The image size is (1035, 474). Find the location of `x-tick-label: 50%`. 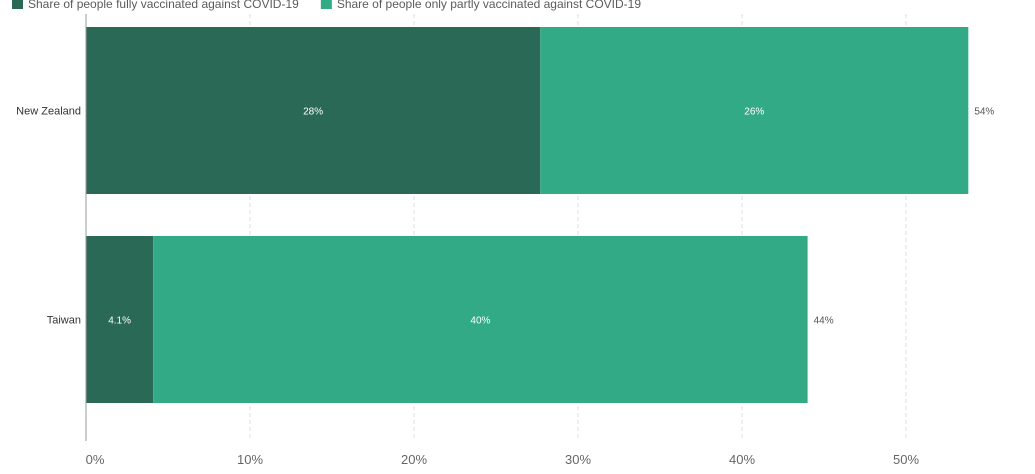

x-tick-label: 50% is located at coordinates (906, 459).